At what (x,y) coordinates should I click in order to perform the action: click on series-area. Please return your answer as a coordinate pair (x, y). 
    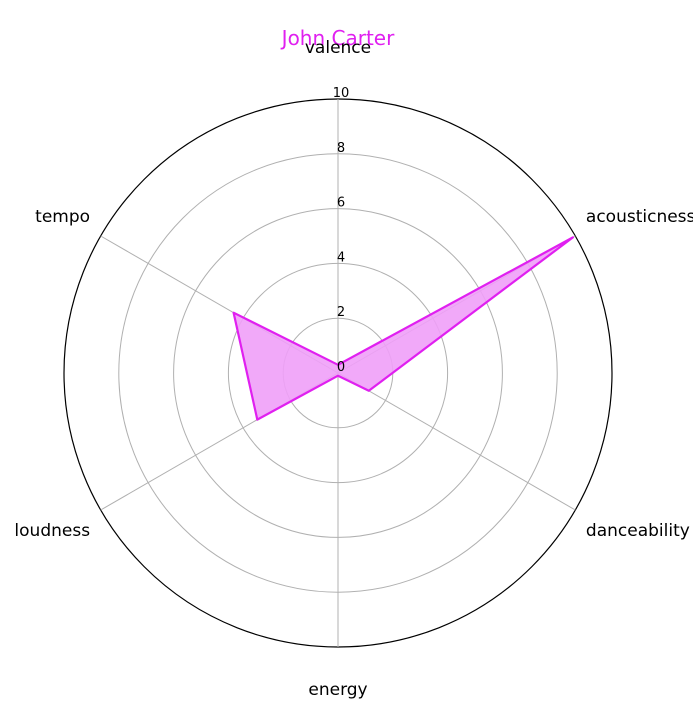
    Looking at the image, I should click on (403, 328).